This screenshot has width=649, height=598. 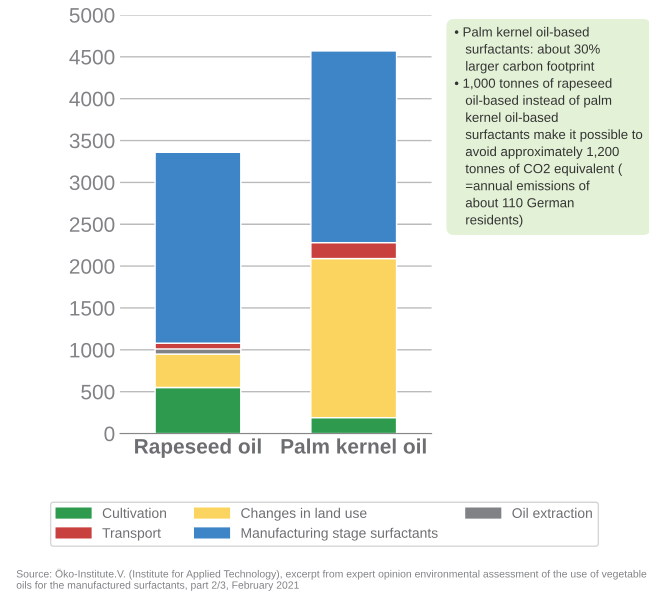 I want to click on text: • Palm kernel oil-based surfactants: about 30% larger carbon footprint • 1,000 tonnes of rapeseed oil-based instead of palm kernel oil-based surfactants make it possible to avoid approximately 1,200 tonnes of CO2 equivalent ( =annual emissions of about 110 German residents), so click(x=548, y=127).